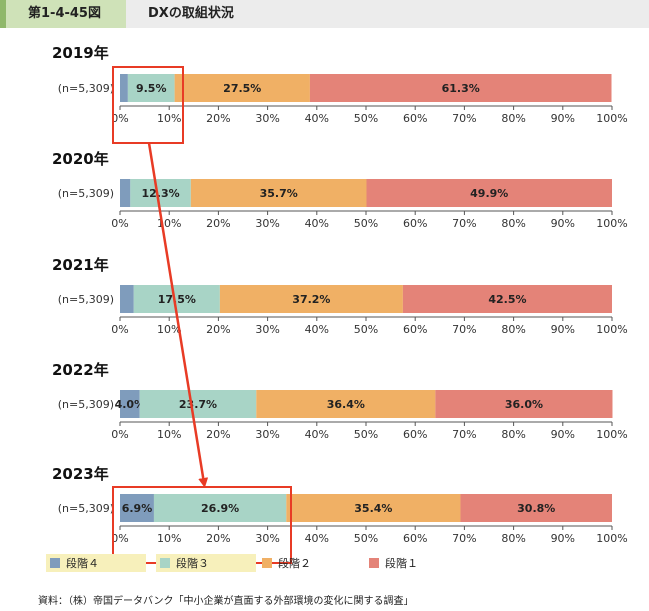  I want to click on figure-number: 第1-4-45図, so click(66, 14).